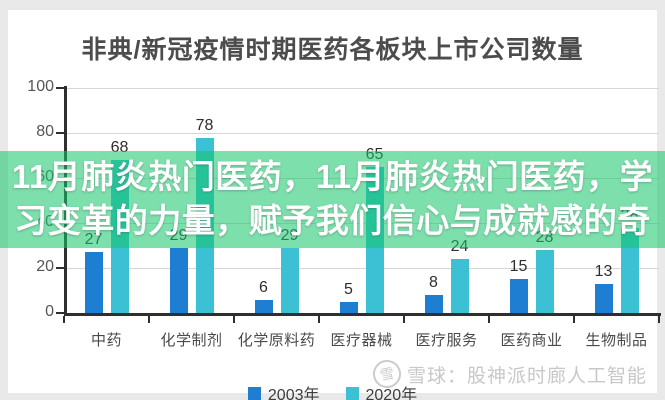 This screenshot has width=665, height=400. I want to click on chart-title: 非典/新冠疫情时期医药各板块上市公司数量, so click(332, 50).